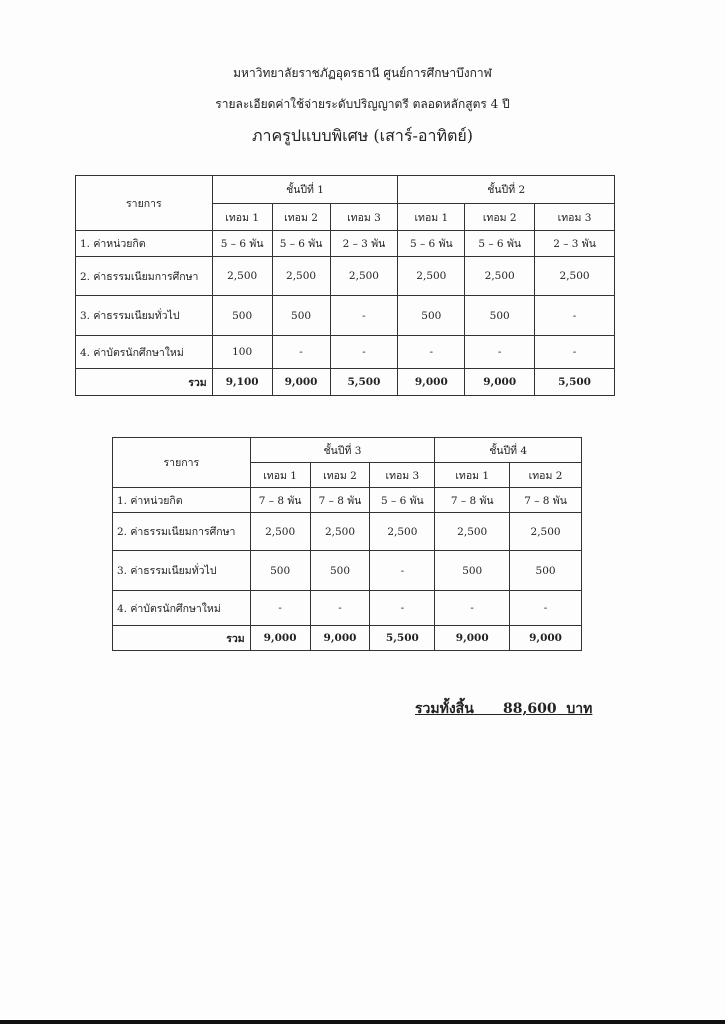 The image size is (725, 1024). I want to click on table-row: 3. ค่าธรรมเนียมทั่วไป 500 500-500 500-, so click(345, 315).